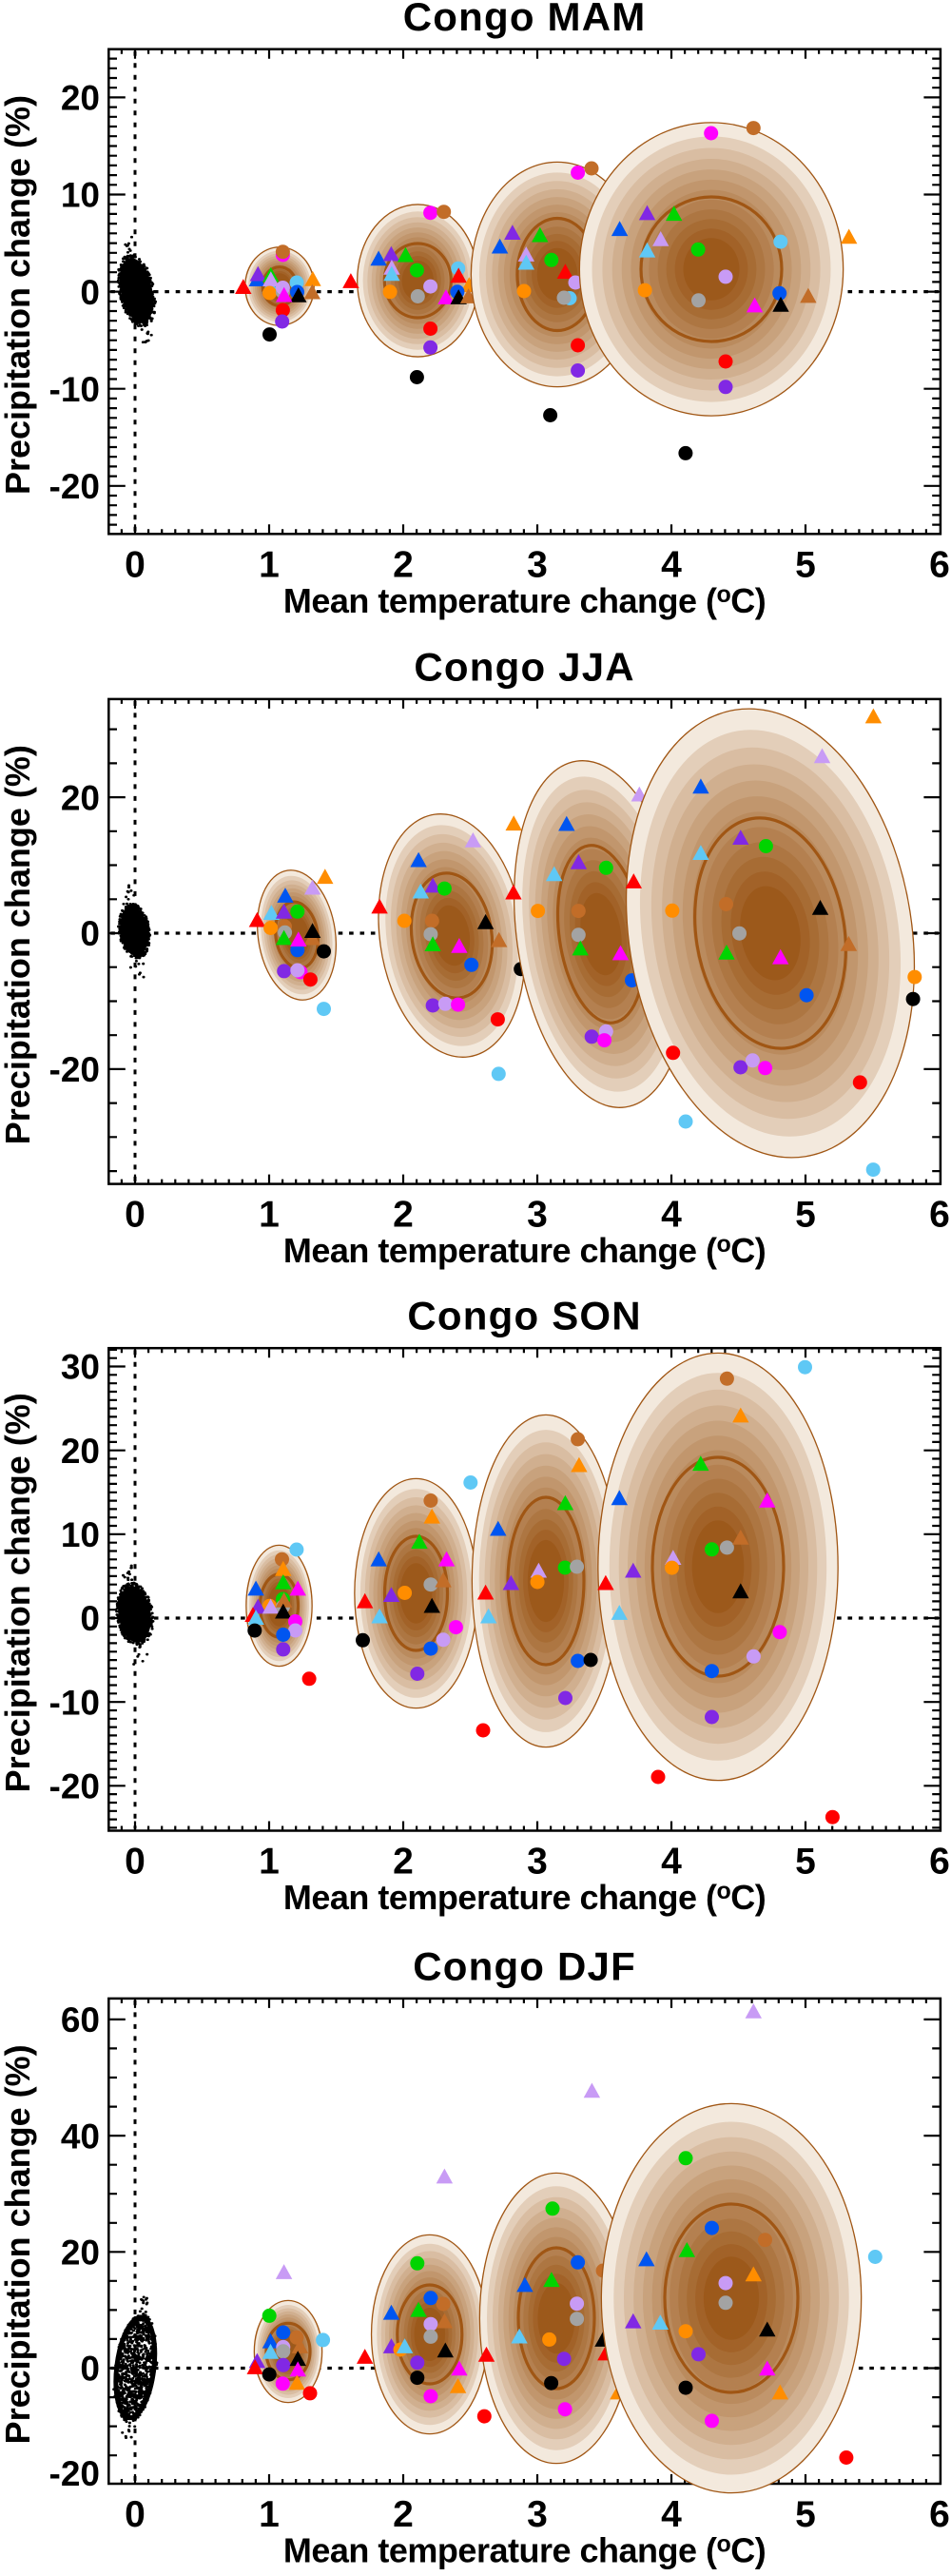  Describe the element at coordinates (524, 667) in the screenshot. I see `svg-text: Congo JJA` at that location.